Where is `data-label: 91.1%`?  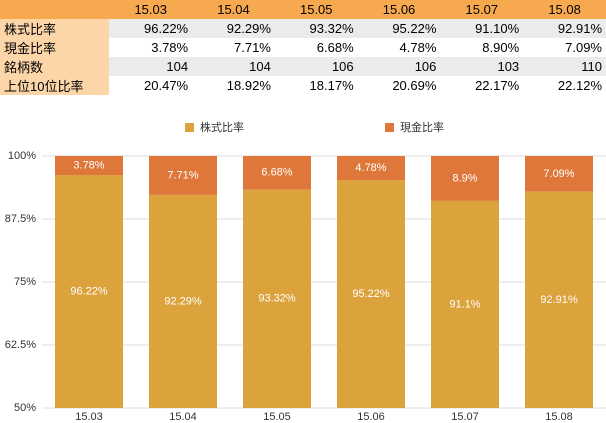
data-label: 91.1% is located at coordinates (464, 304).